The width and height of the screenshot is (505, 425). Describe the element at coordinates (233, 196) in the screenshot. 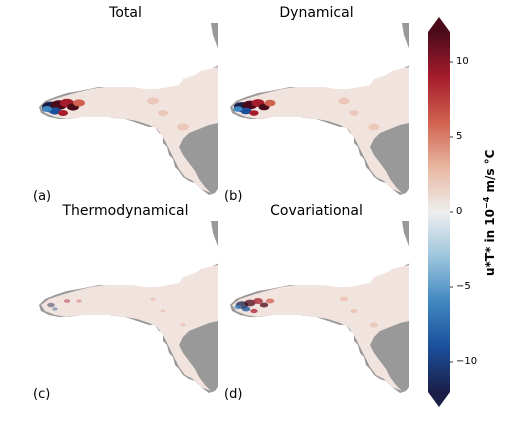

I see `panel-letter-b: (b)` at that location.